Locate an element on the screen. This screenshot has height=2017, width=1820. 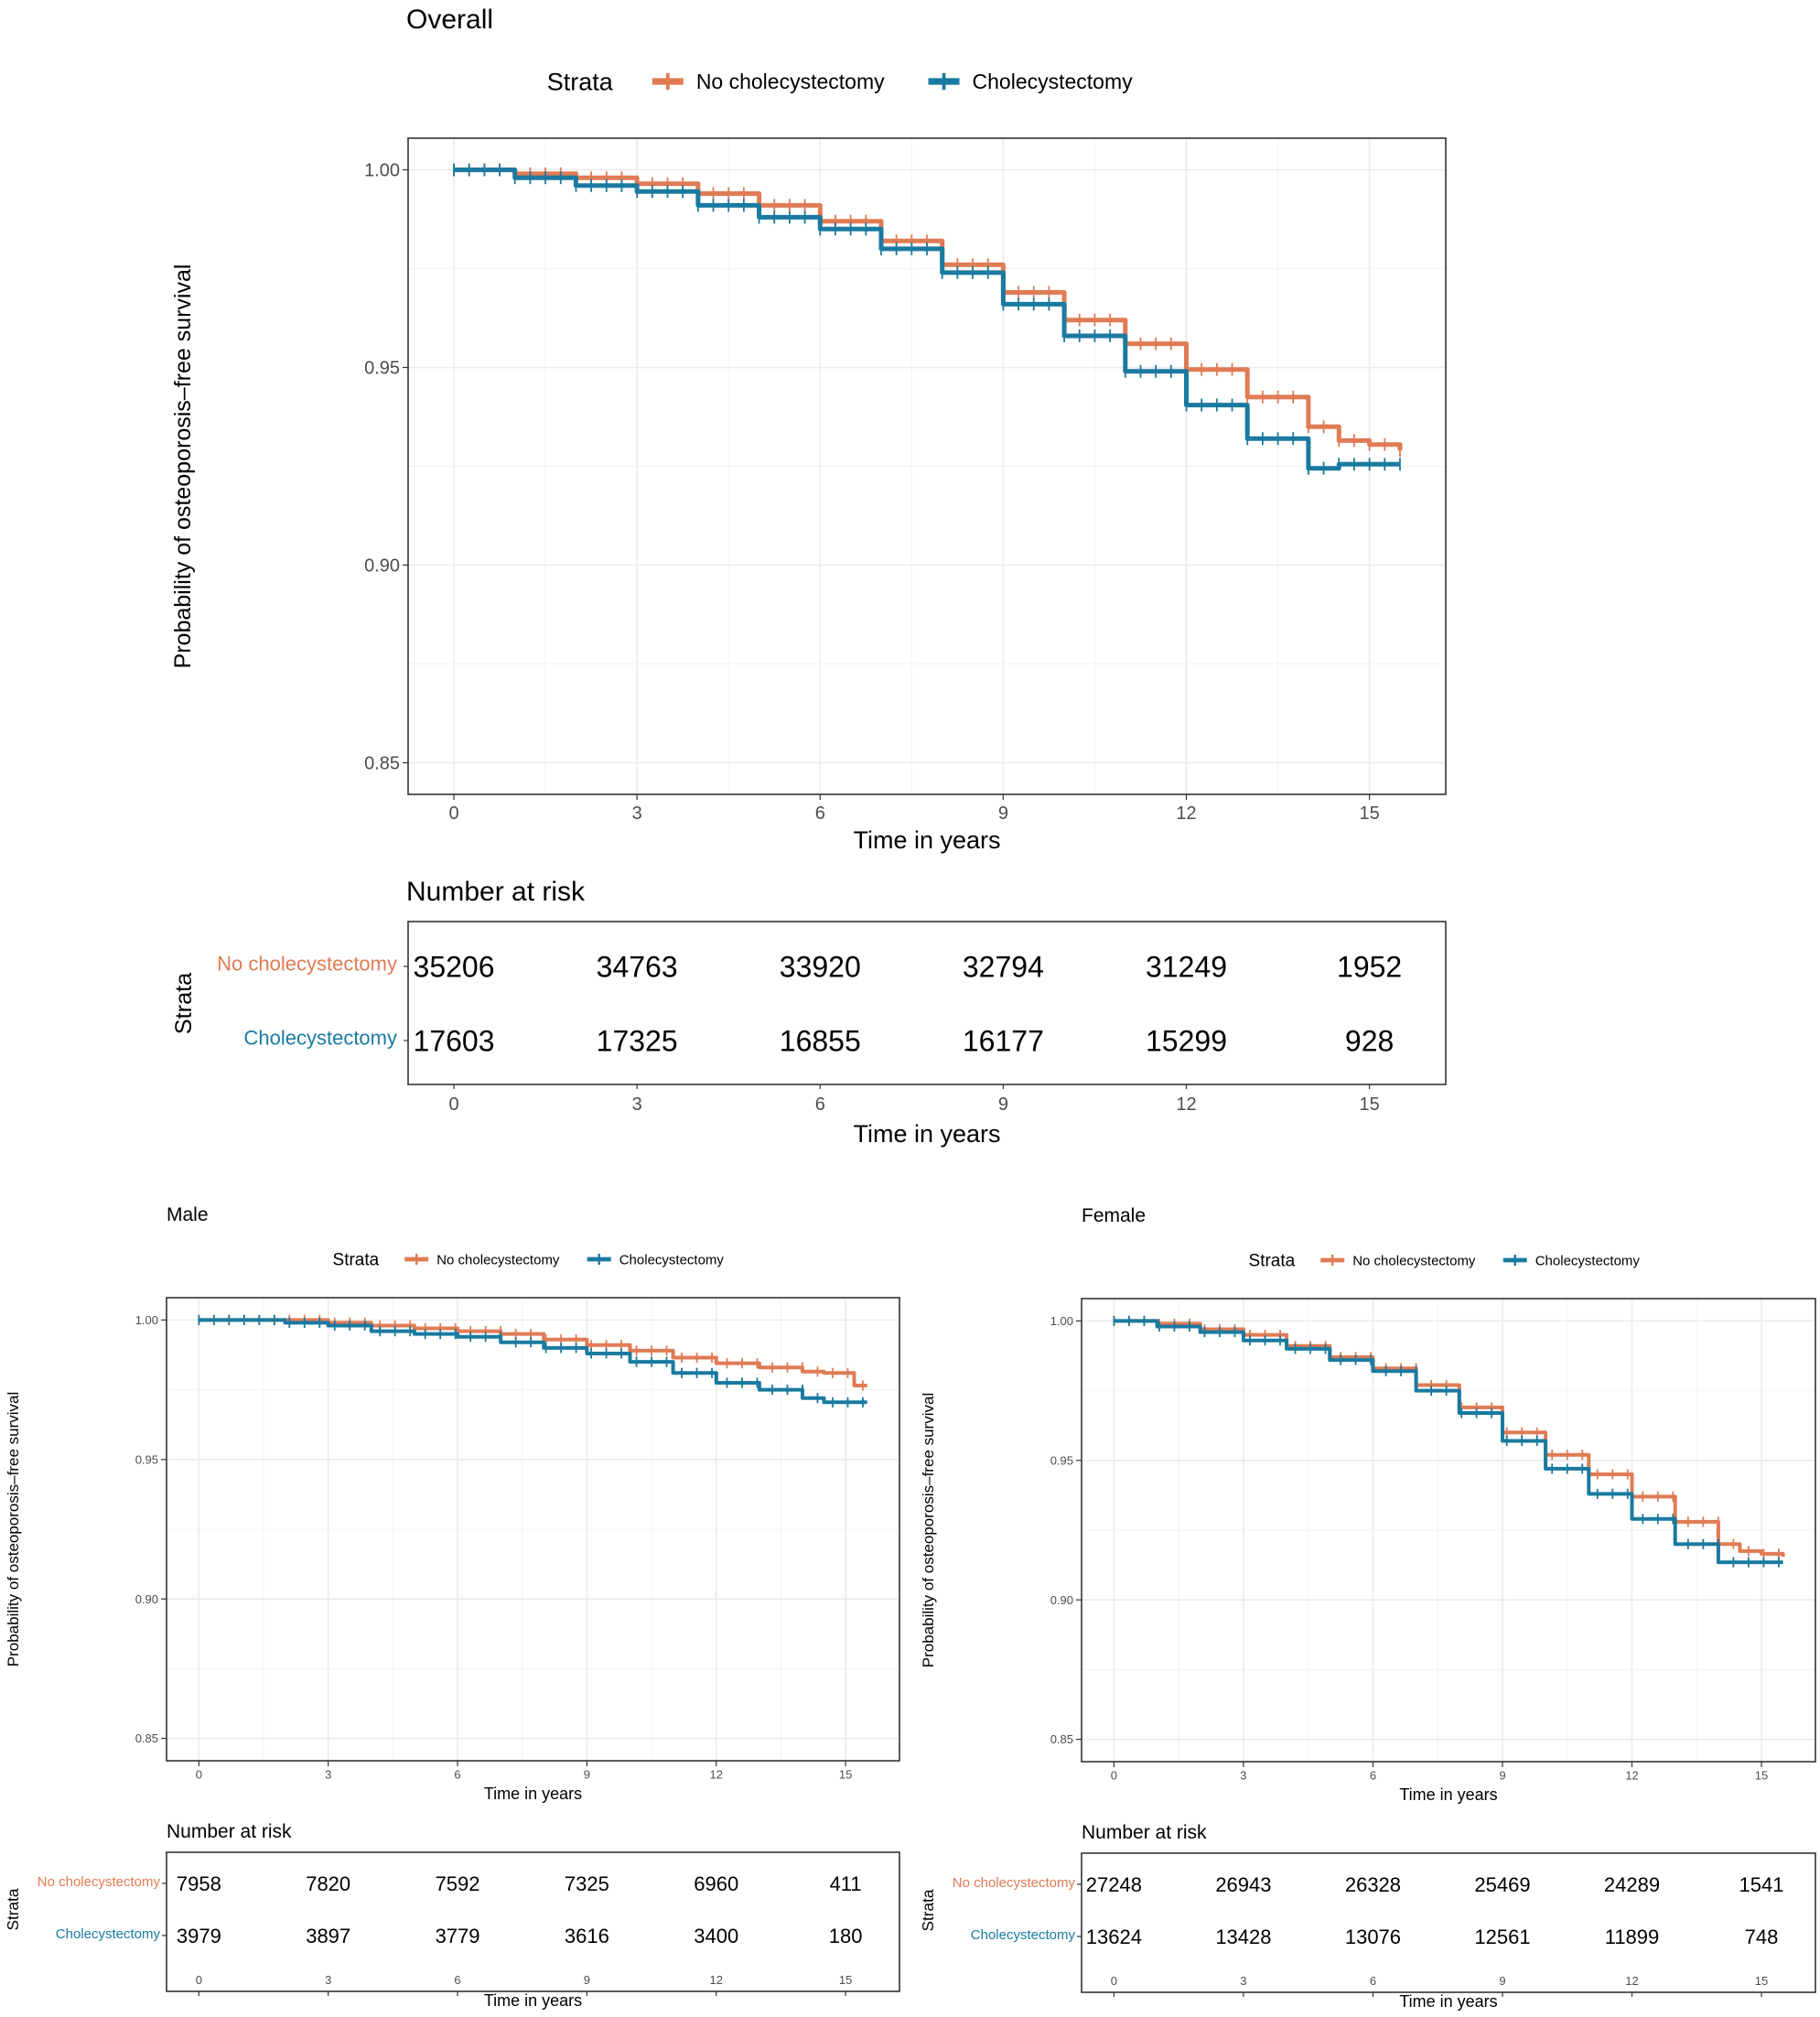
legend-label: No cholecystectomy is located at coordinates (1414, 1260).